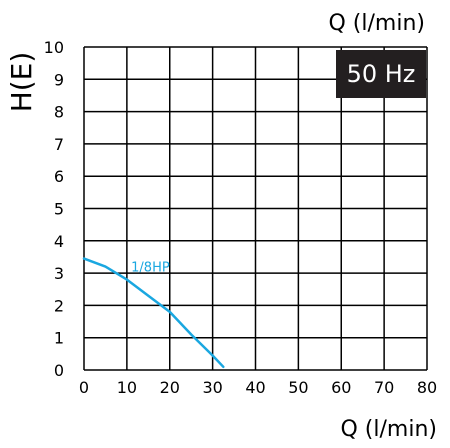  I want to click on y-tick-label: 9, so click(59, 79).